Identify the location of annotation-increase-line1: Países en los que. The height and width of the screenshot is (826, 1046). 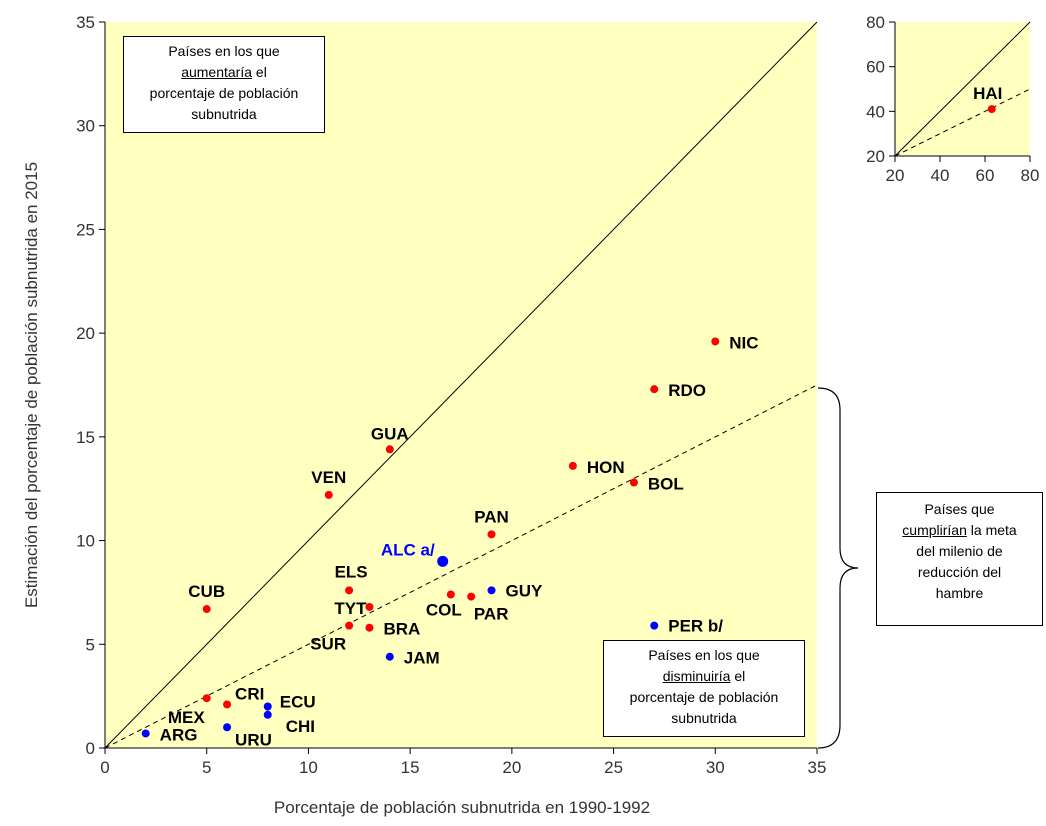
(224, 51).